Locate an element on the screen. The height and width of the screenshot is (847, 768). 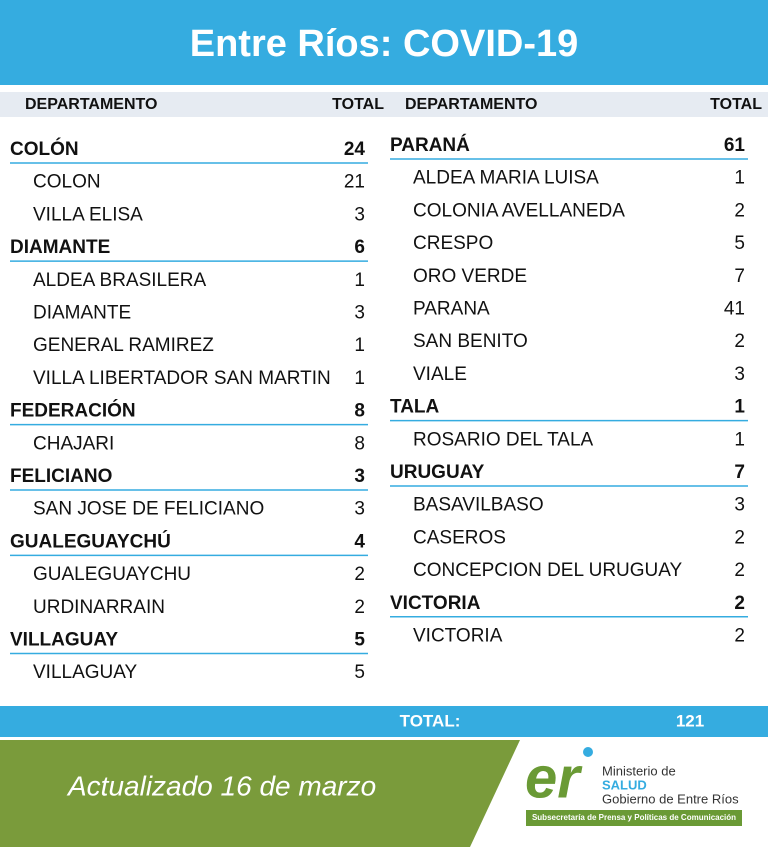
department-total: 4 is located at coordinates (359, 541).